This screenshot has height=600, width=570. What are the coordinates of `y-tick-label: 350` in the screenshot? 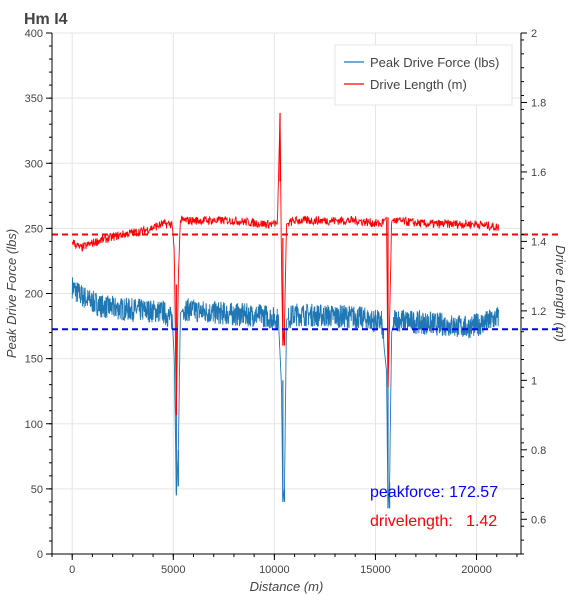 It's located at (34, 99).